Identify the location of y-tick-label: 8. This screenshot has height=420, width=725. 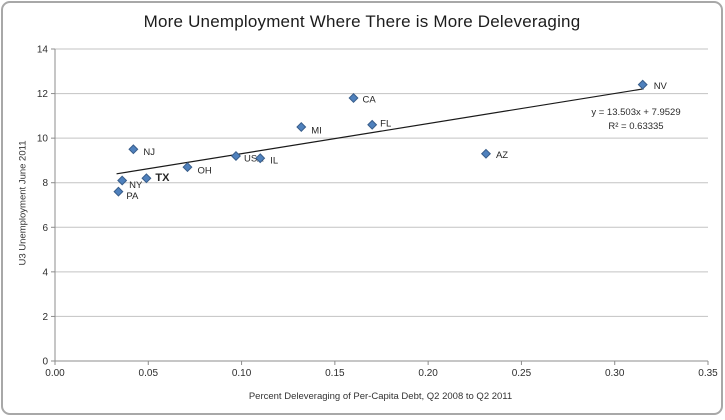
(45, 183).